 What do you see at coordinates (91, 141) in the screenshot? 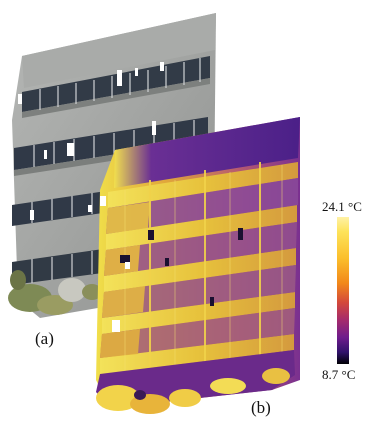
I see `pointcloud-gaps-a` at bounding box center [91, 141].